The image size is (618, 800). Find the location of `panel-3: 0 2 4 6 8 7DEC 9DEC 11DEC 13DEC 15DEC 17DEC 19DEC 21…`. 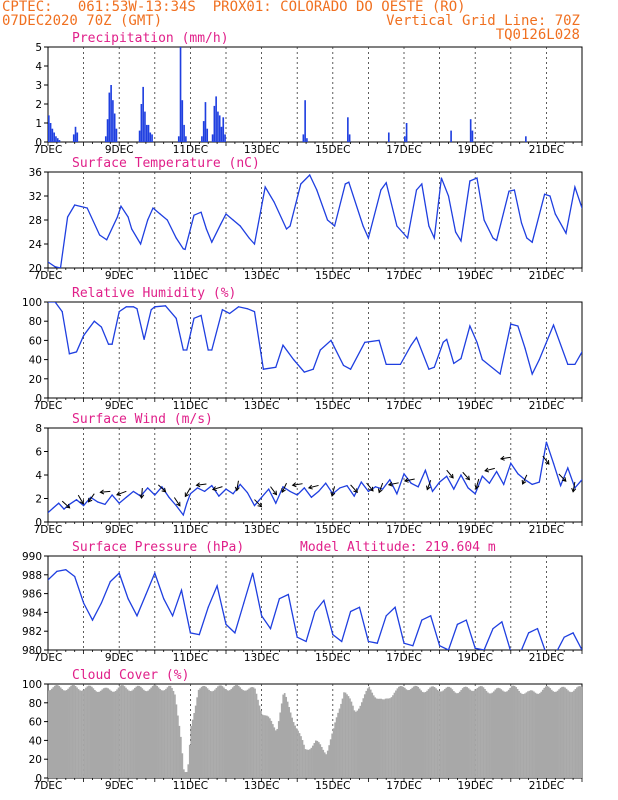

panel-3: 0 2 4 6 8 7DEC 9DEC 11DEC 13DEC 15DEC 17DEC 19DEC 21… is located at coordinates (308, 474).